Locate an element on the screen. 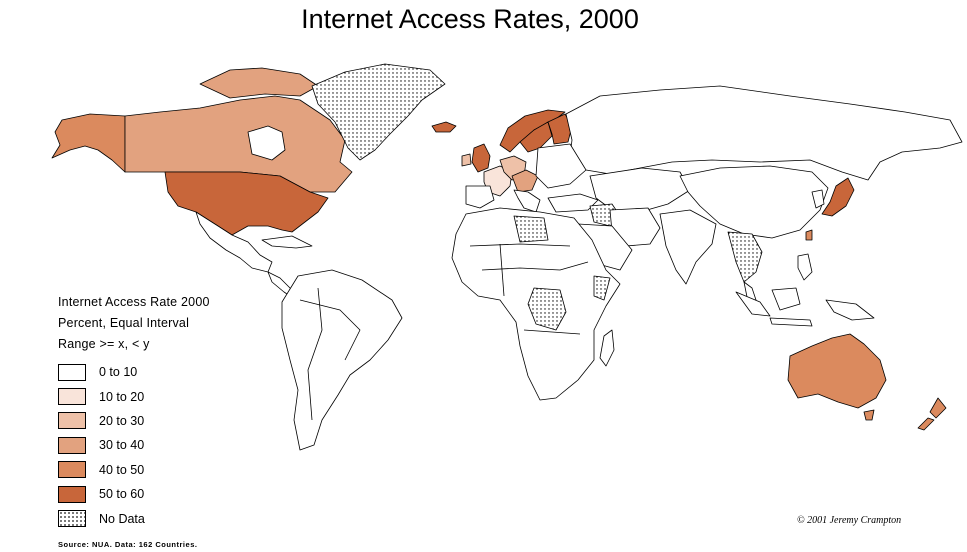 The height and width of the screenshot is (552, 967). legend-item: 10 to 20 is located at coordinates (134, 396).